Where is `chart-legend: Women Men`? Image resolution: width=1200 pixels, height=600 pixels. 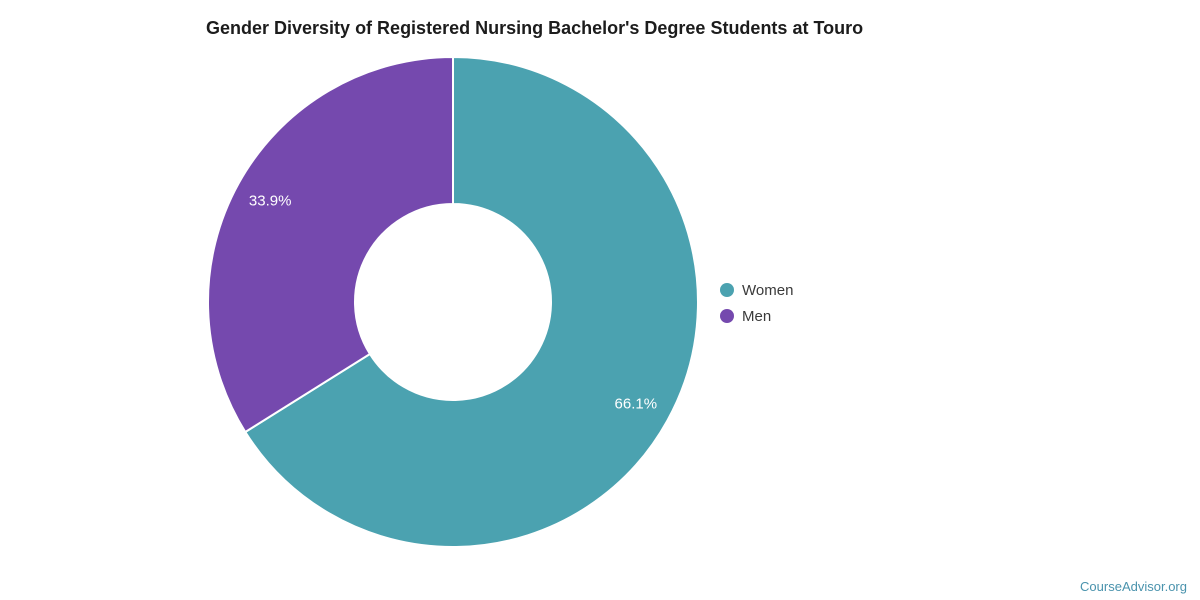
chart-legend: Women Men is located at coordinates (756, 303).